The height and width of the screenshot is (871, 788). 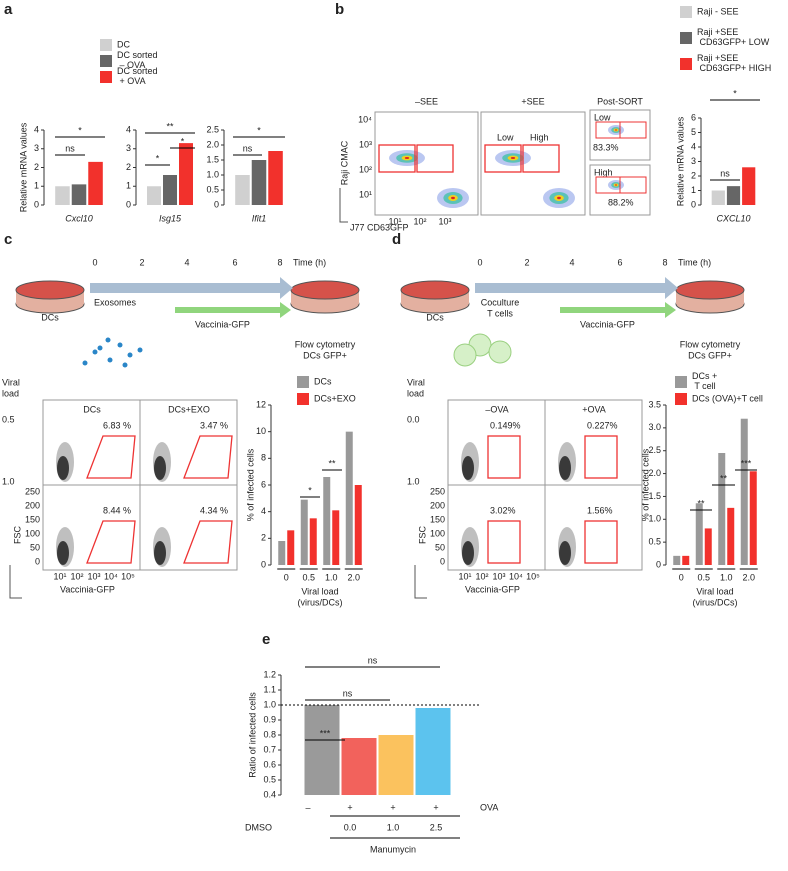 I want to click on tick-label: 10¹, so click(x=394, y=221).